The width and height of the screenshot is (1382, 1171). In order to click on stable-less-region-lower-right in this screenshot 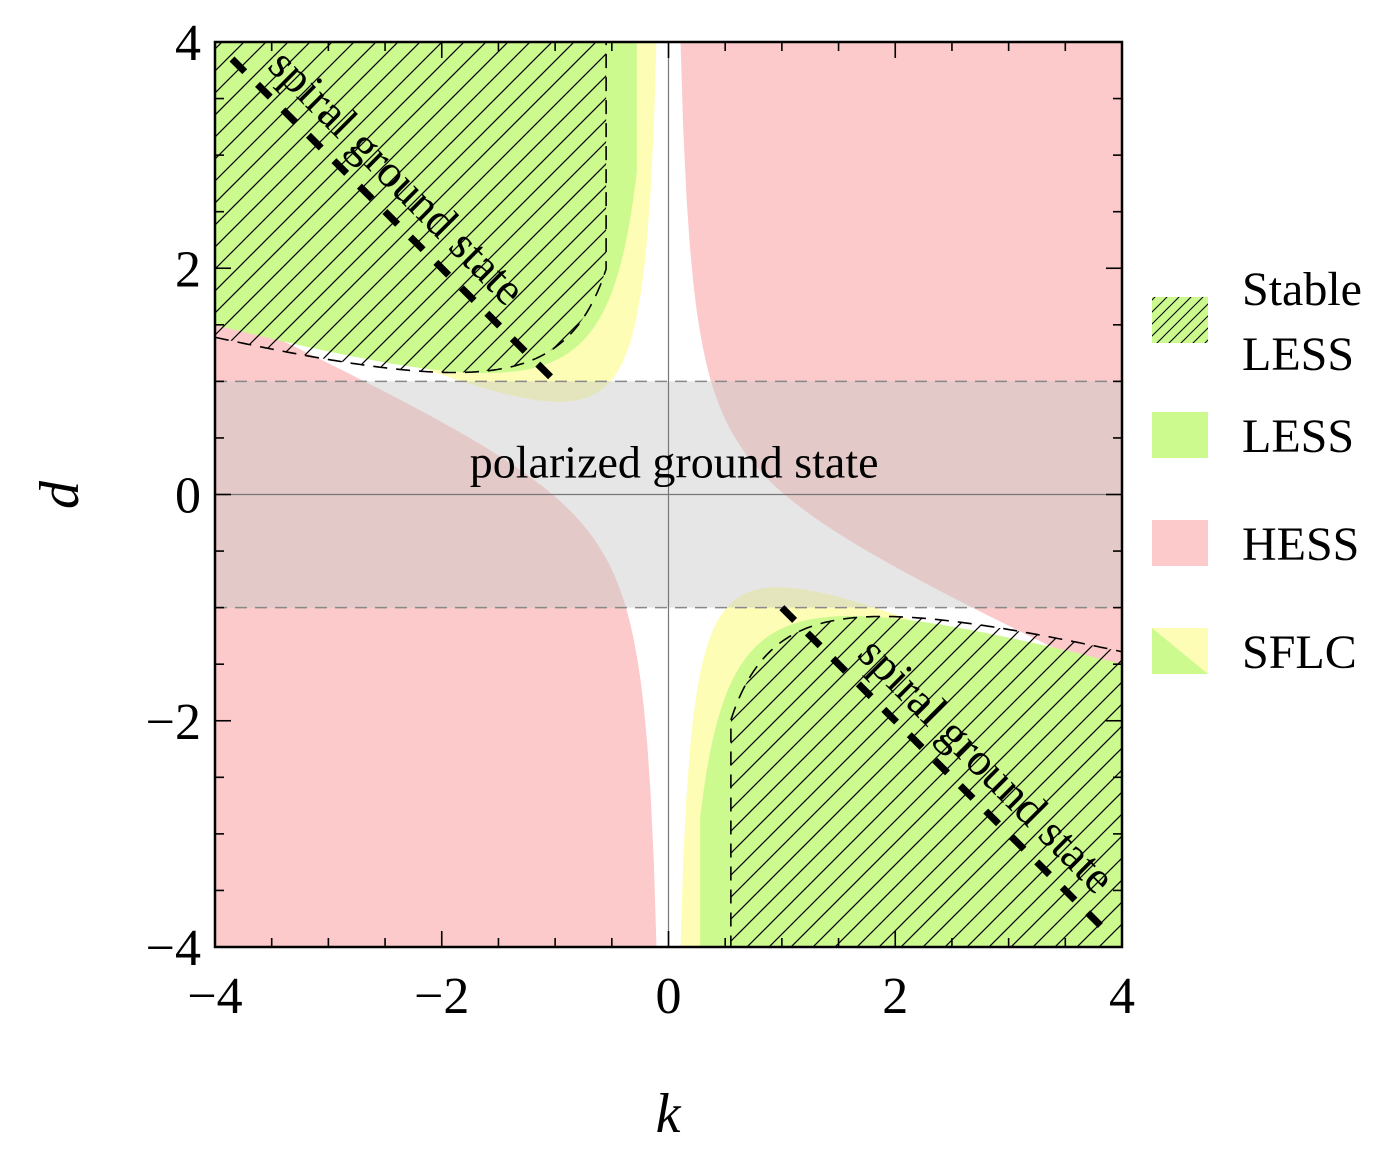, I will do `click(926, 781)`.